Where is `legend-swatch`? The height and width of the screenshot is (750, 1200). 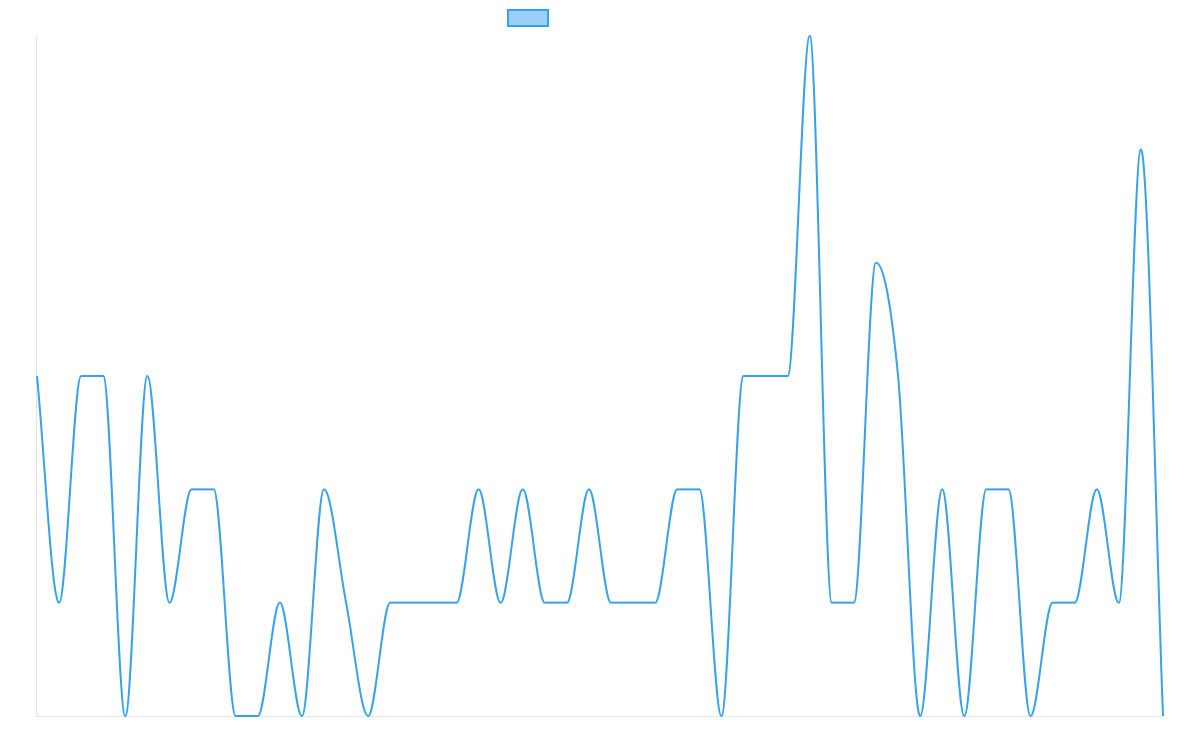
legend-swatch is located at coordinates (528, 18).